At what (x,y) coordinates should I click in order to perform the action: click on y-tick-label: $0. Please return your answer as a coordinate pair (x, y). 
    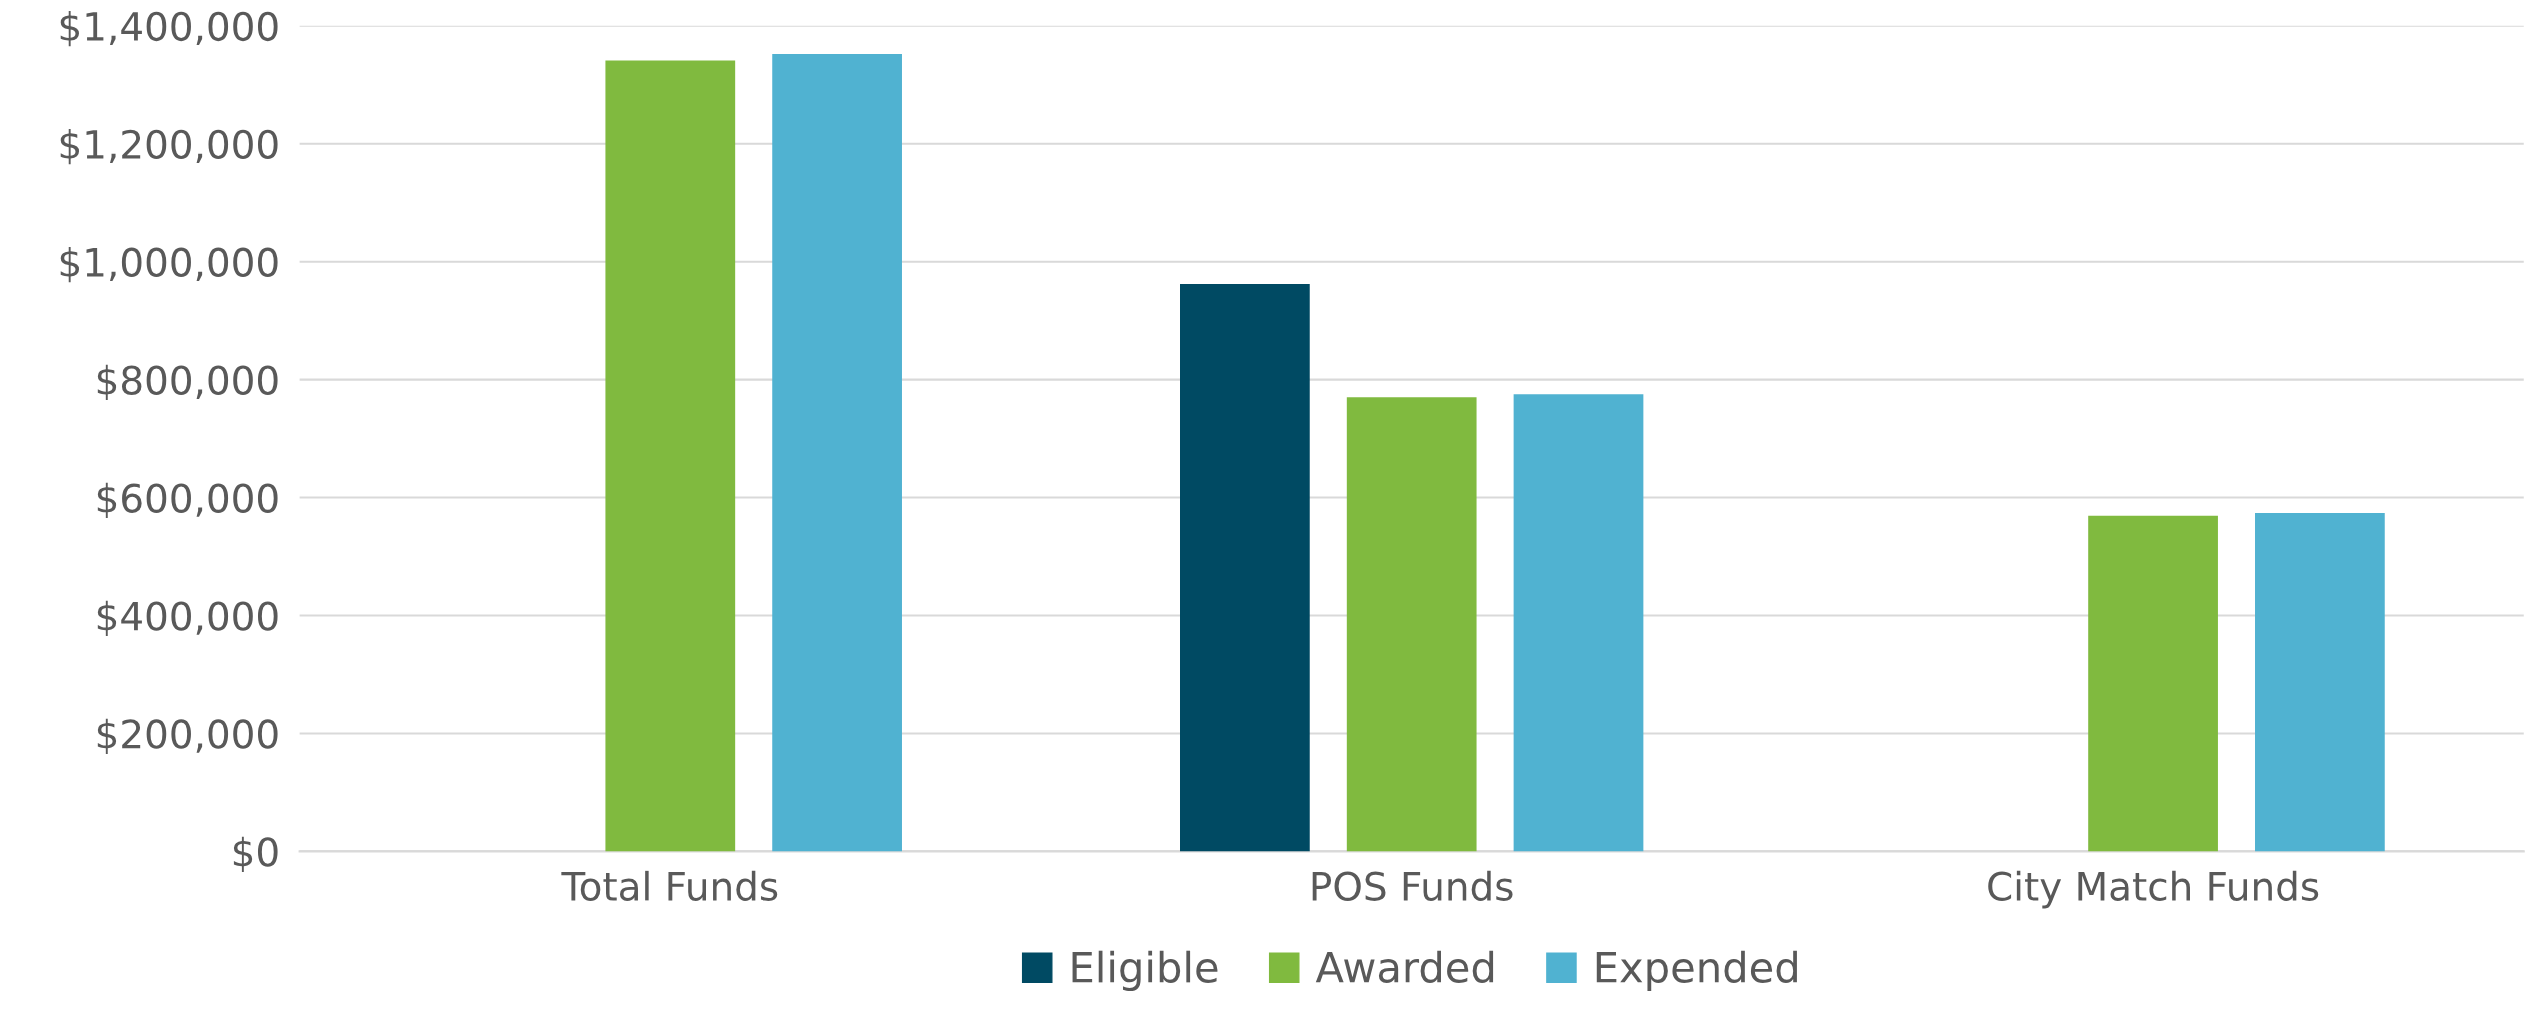
    Looking at the image, I should click on (255, 854).